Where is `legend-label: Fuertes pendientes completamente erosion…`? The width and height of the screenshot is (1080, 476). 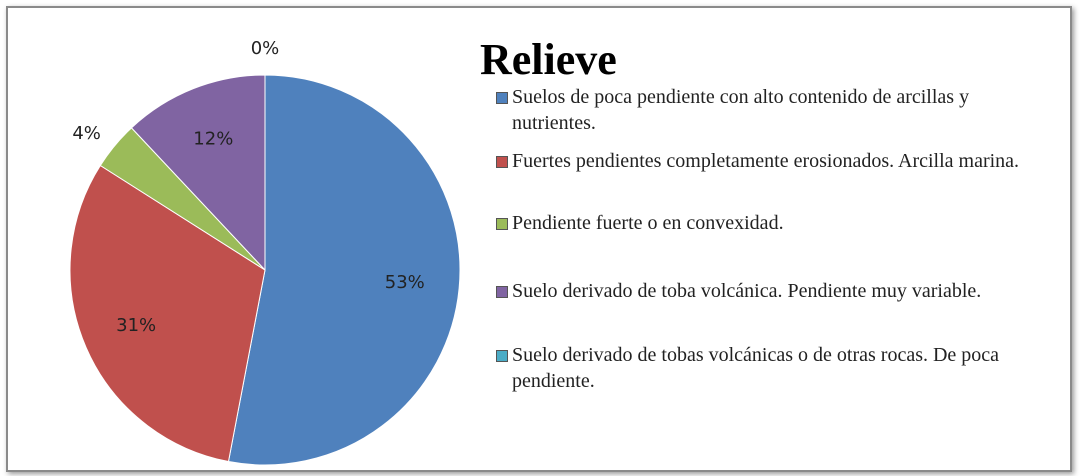 legend-label: Fuertes pendientes completamente erosion… is located at coordinates (766, 161).